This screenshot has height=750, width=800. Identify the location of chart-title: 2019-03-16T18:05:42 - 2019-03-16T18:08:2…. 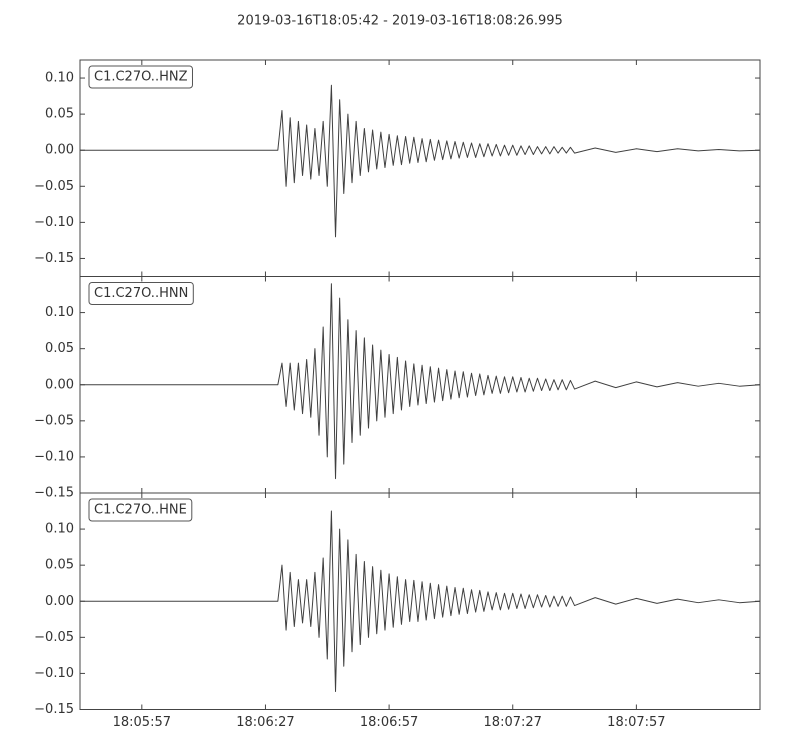
(400, 21).